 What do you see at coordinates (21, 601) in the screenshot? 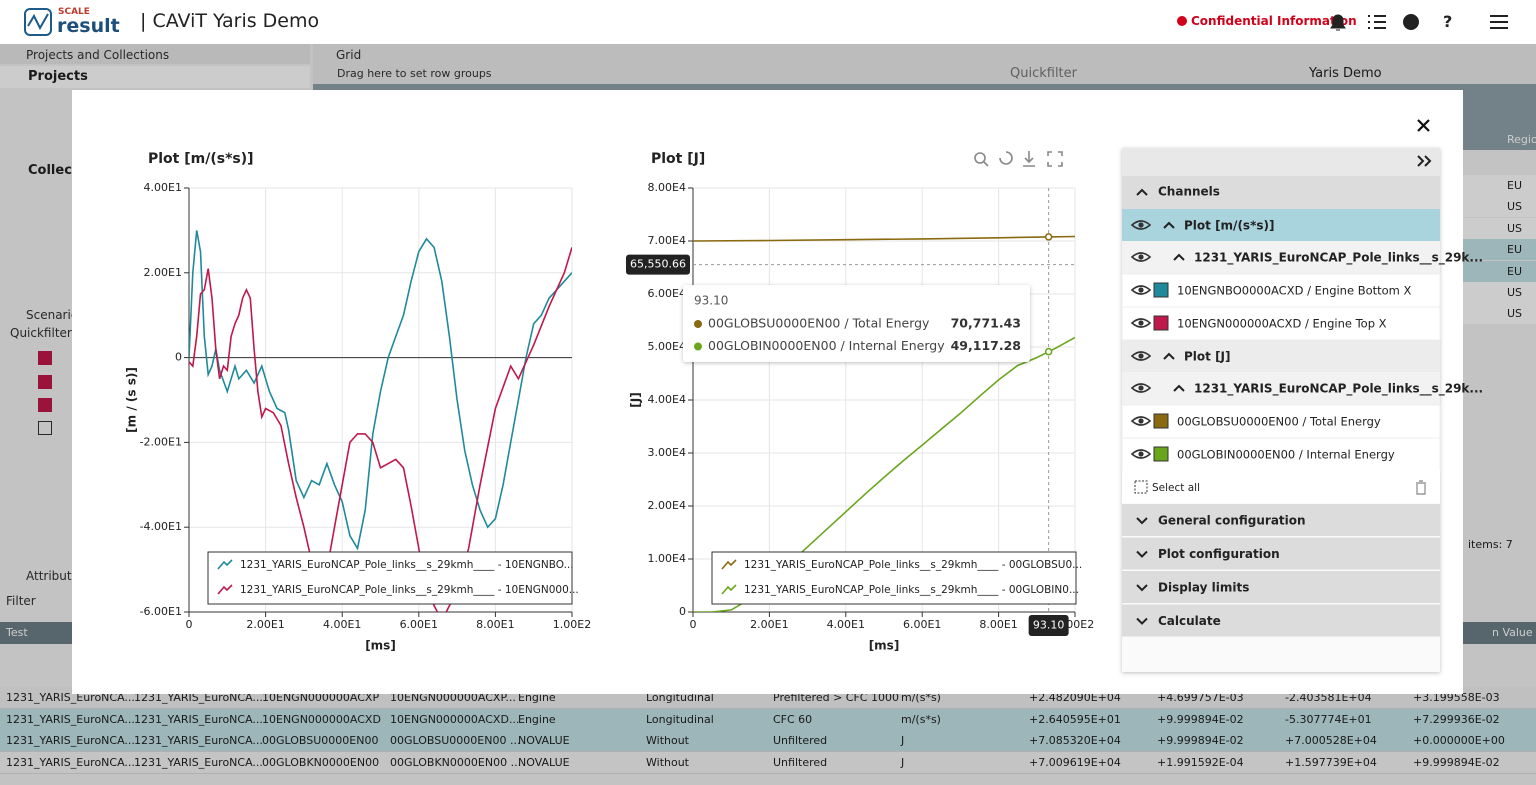
I see `filter: Filter` at bounding box center [21, 601].